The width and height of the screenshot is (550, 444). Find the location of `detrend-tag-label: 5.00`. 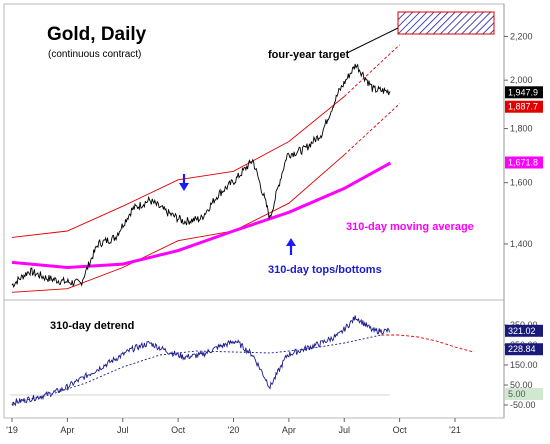

detrend-tag-label: 5.00 is located at coordinates (517, 394).